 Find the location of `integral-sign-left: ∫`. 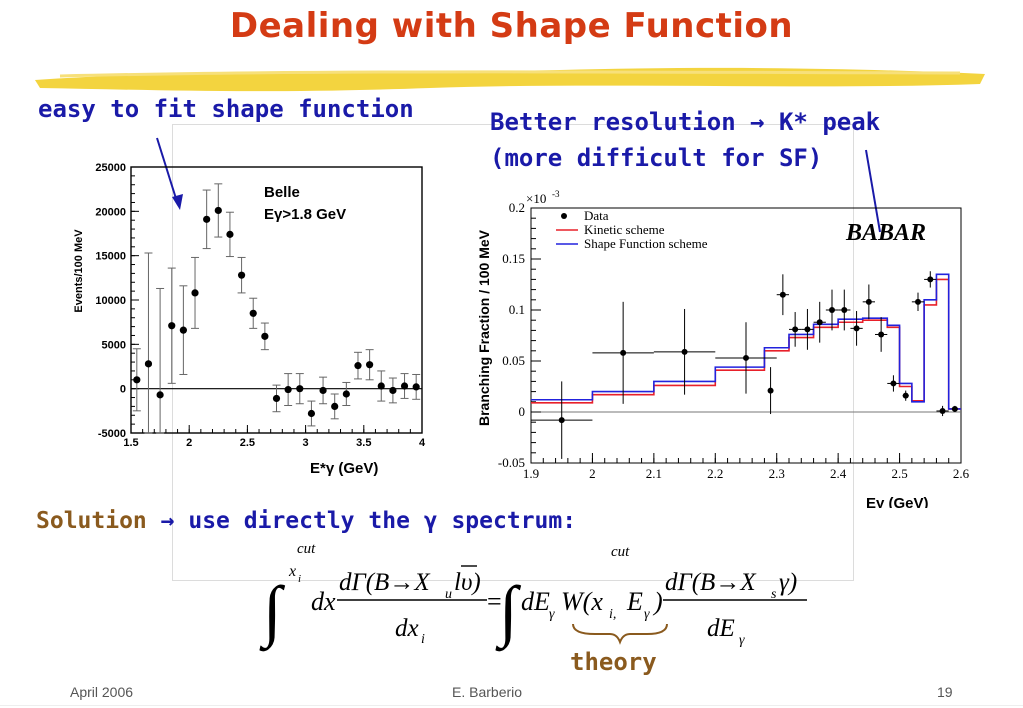

integral-sign-left: ∫ is located at coordinates (272, 612).